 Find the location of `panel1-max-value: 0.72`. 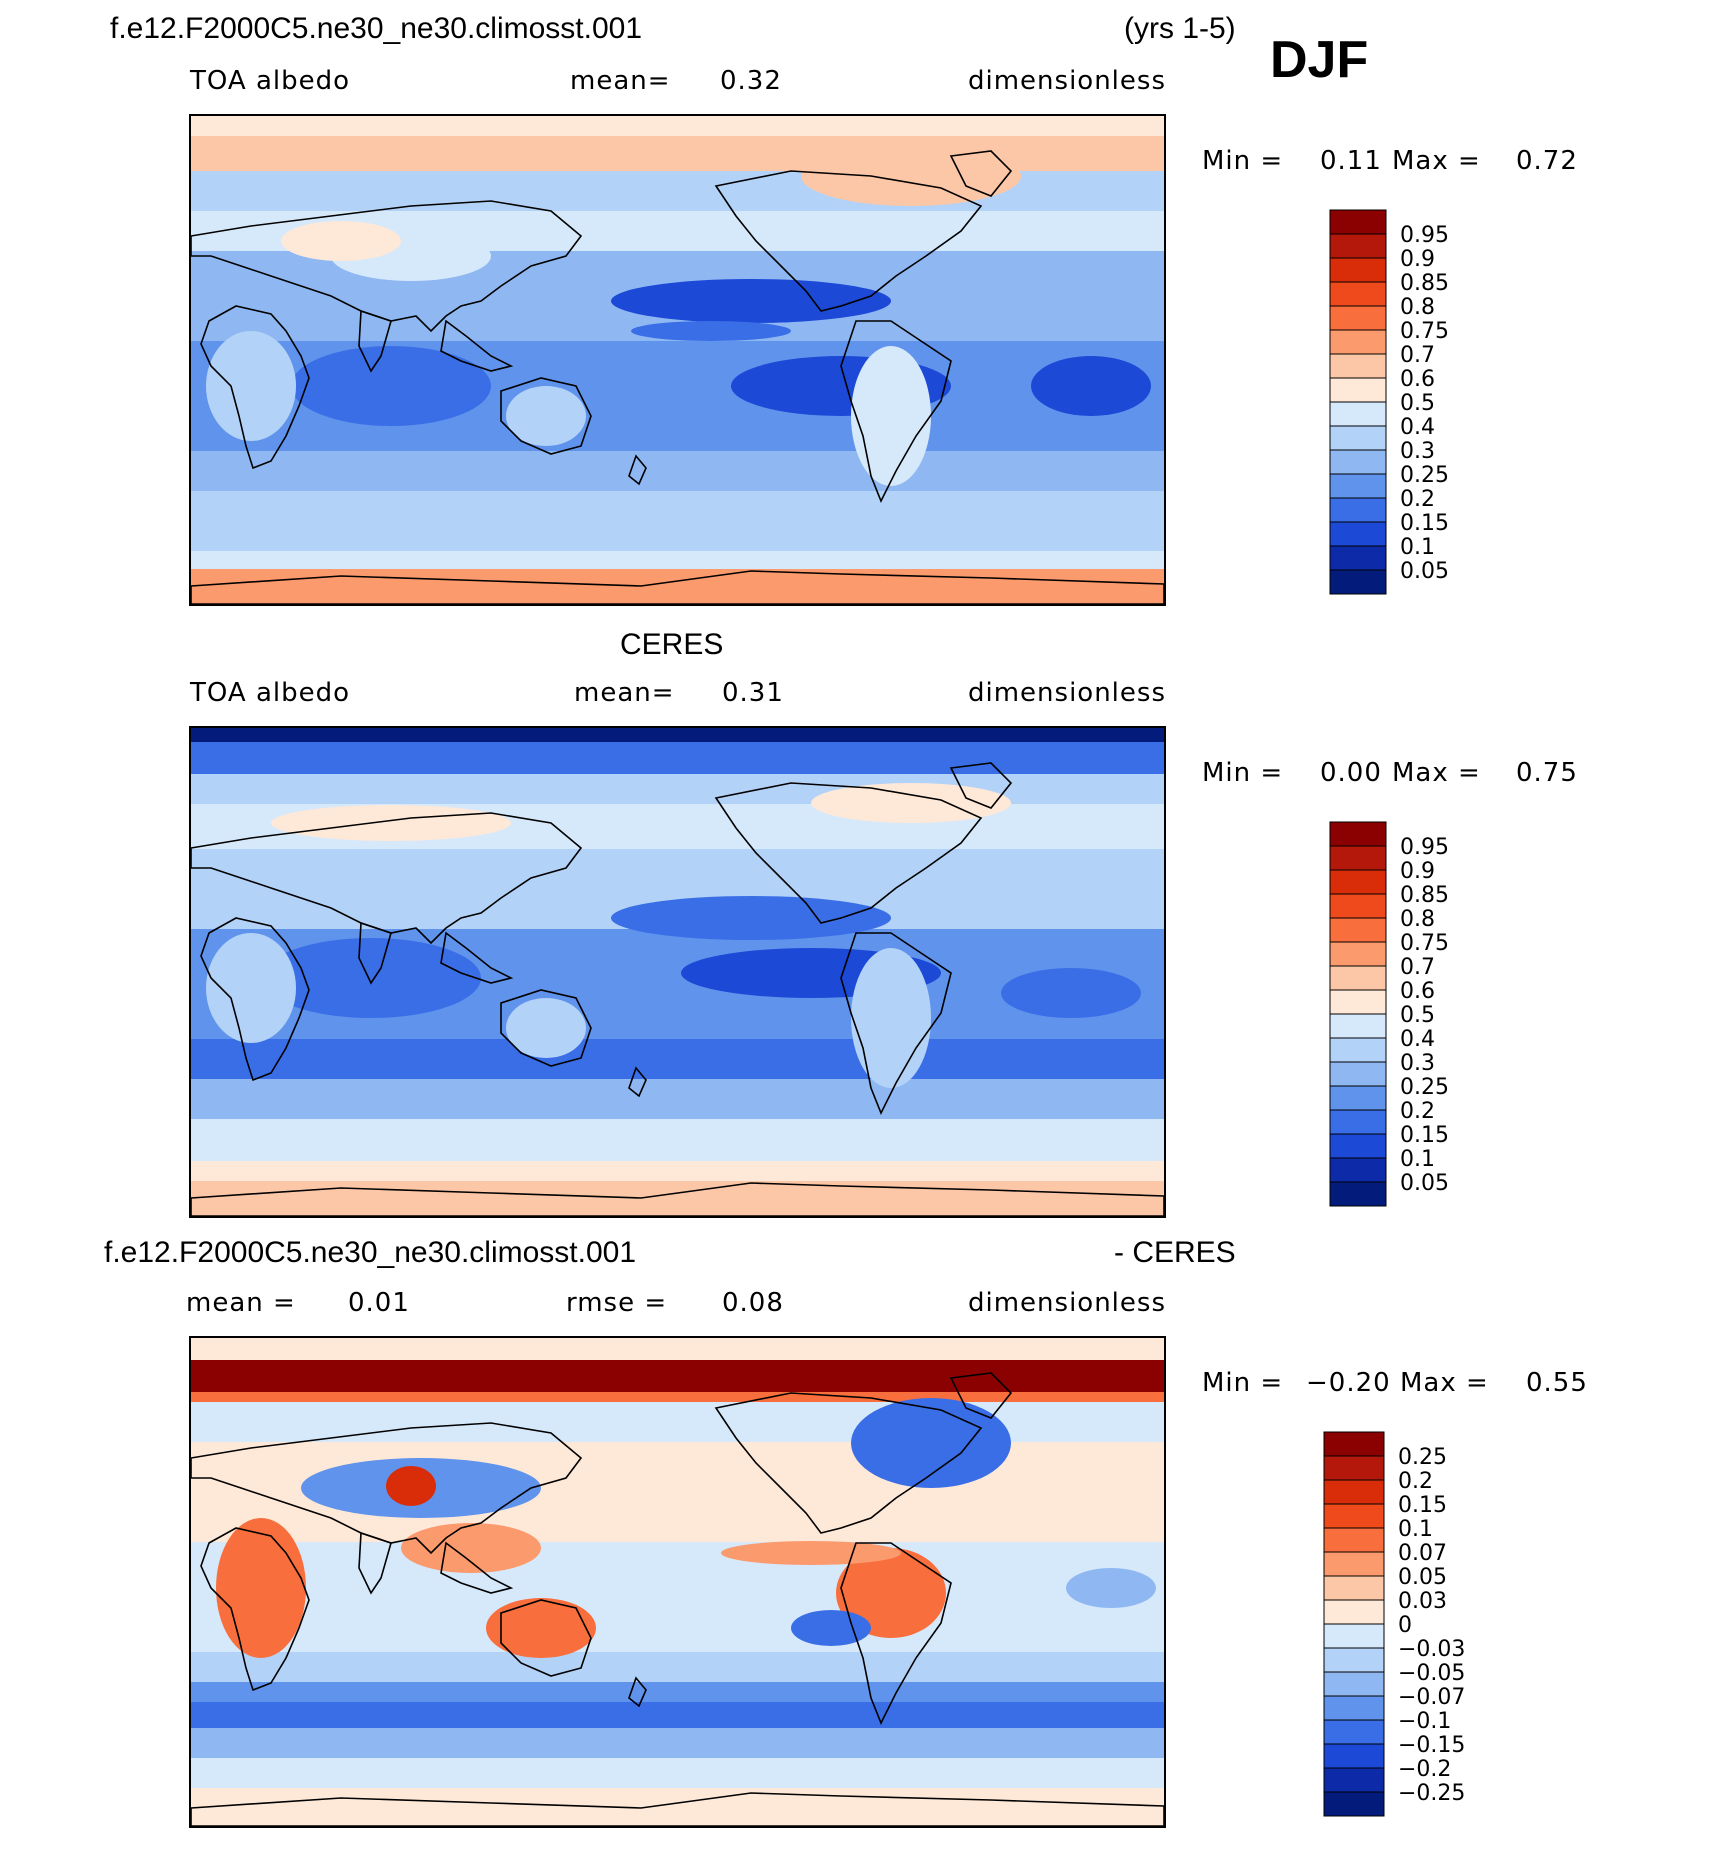

panel1-max-value: 0.72 is located at coordinates (1547, 161).